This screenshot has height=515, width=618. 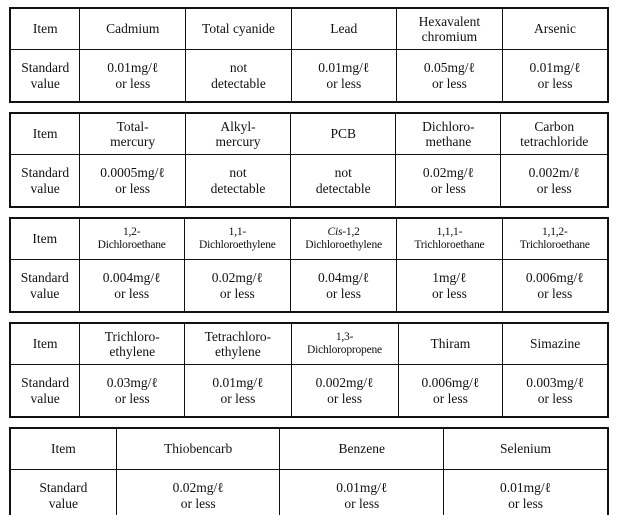 What do you see at coordinates (344, 391) in the screenshot?
I see `standard-value-cell: 0.002mg/ℓ or less` at bounding box center [344, 391].